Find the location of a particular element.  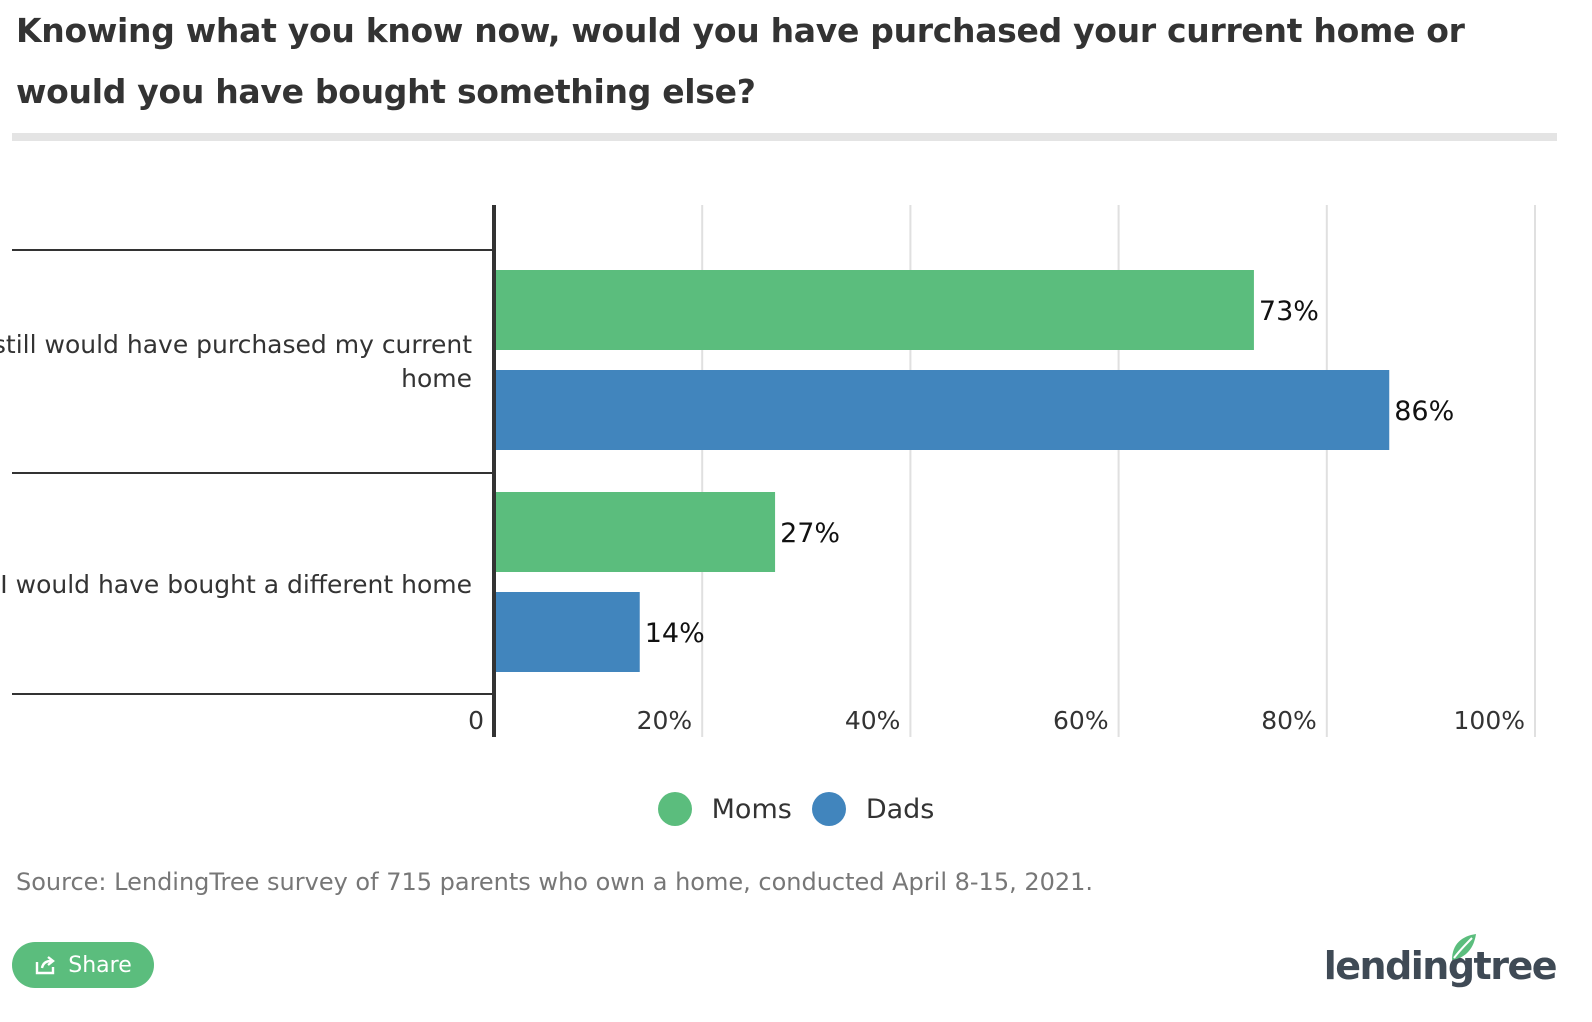

legend-item-dads: Dads is located at coordinates (873, 809).